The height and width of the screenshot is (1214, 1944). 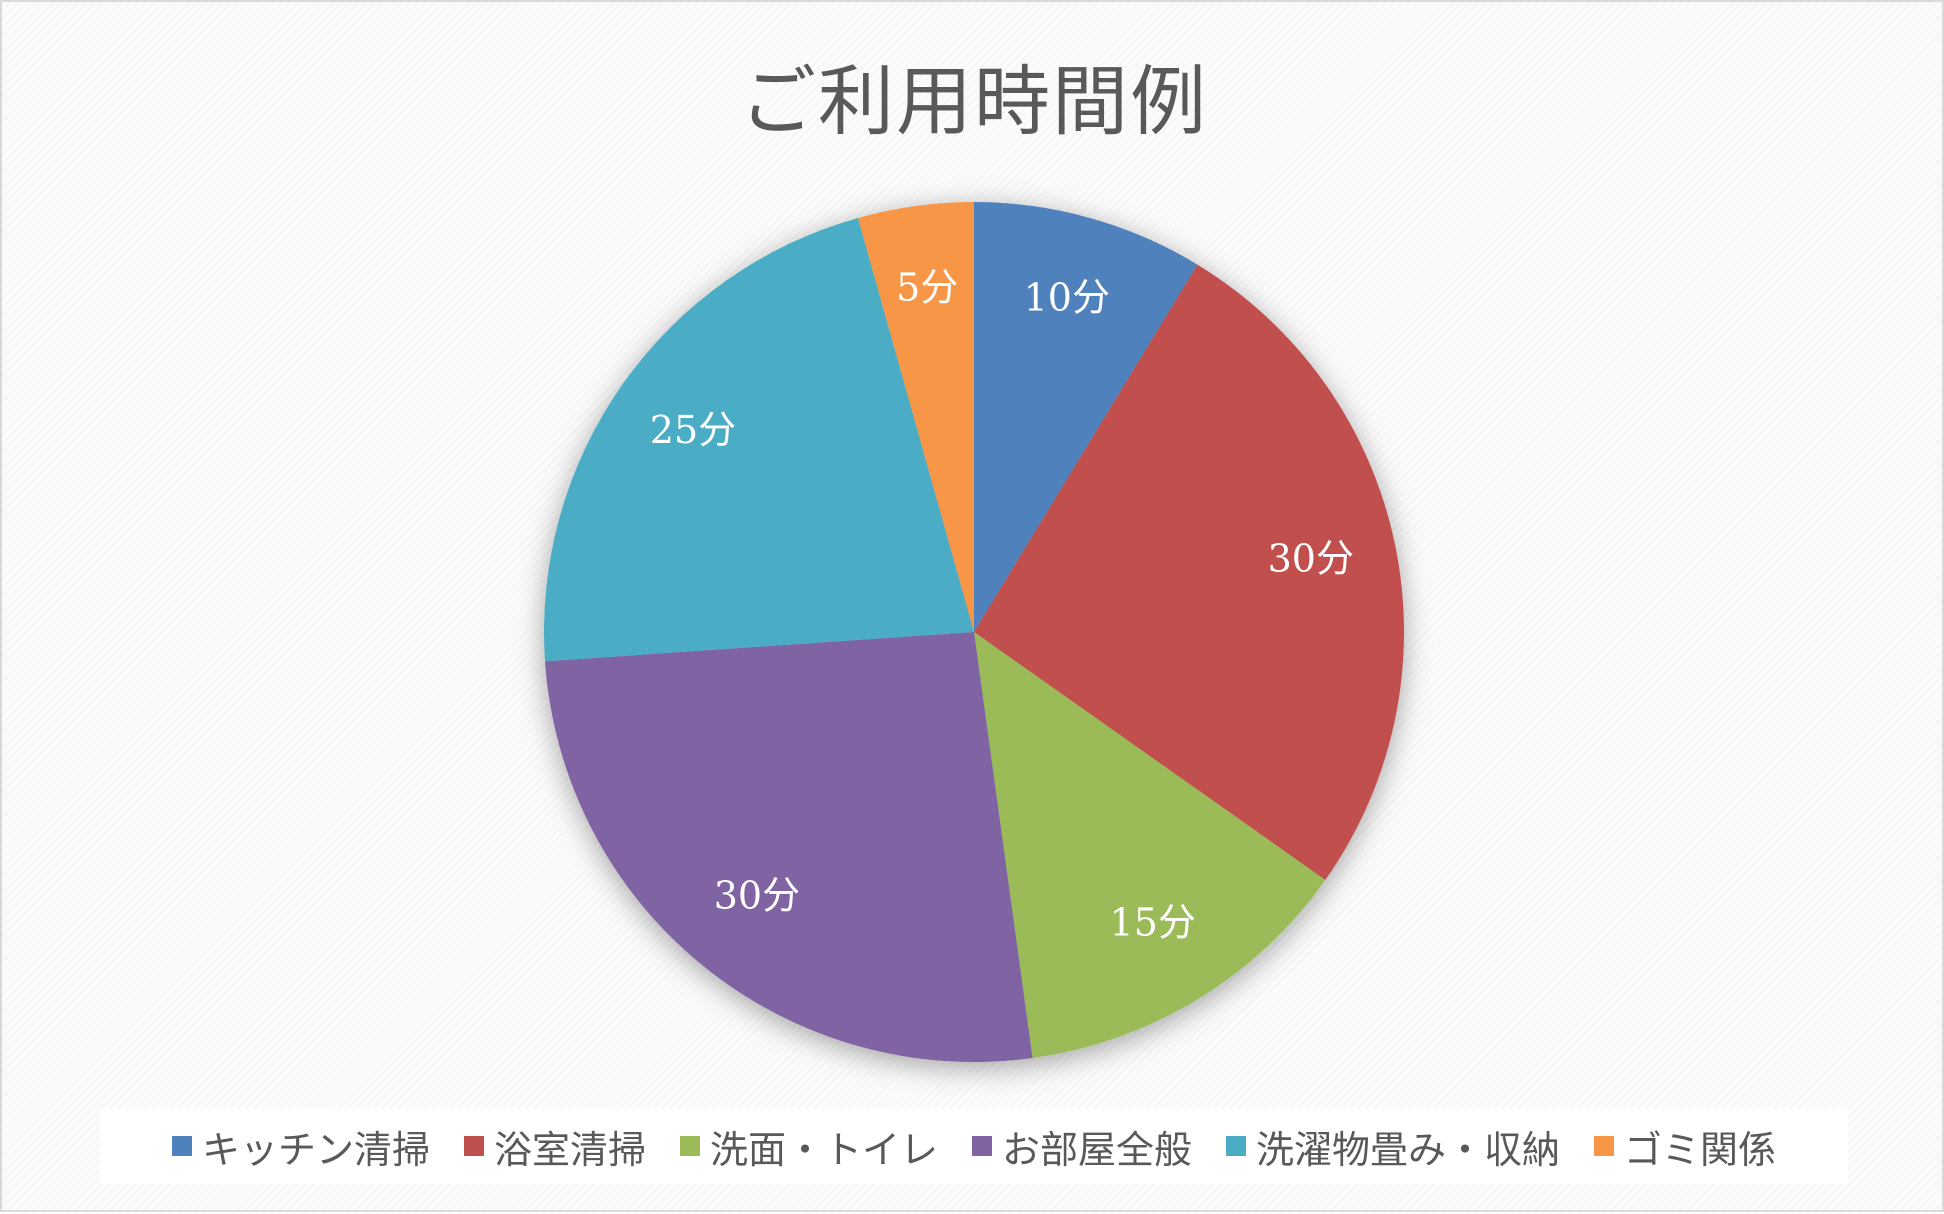 I want to click on legend-item-2: 浴室清掃, so click(x=554, y=1146).